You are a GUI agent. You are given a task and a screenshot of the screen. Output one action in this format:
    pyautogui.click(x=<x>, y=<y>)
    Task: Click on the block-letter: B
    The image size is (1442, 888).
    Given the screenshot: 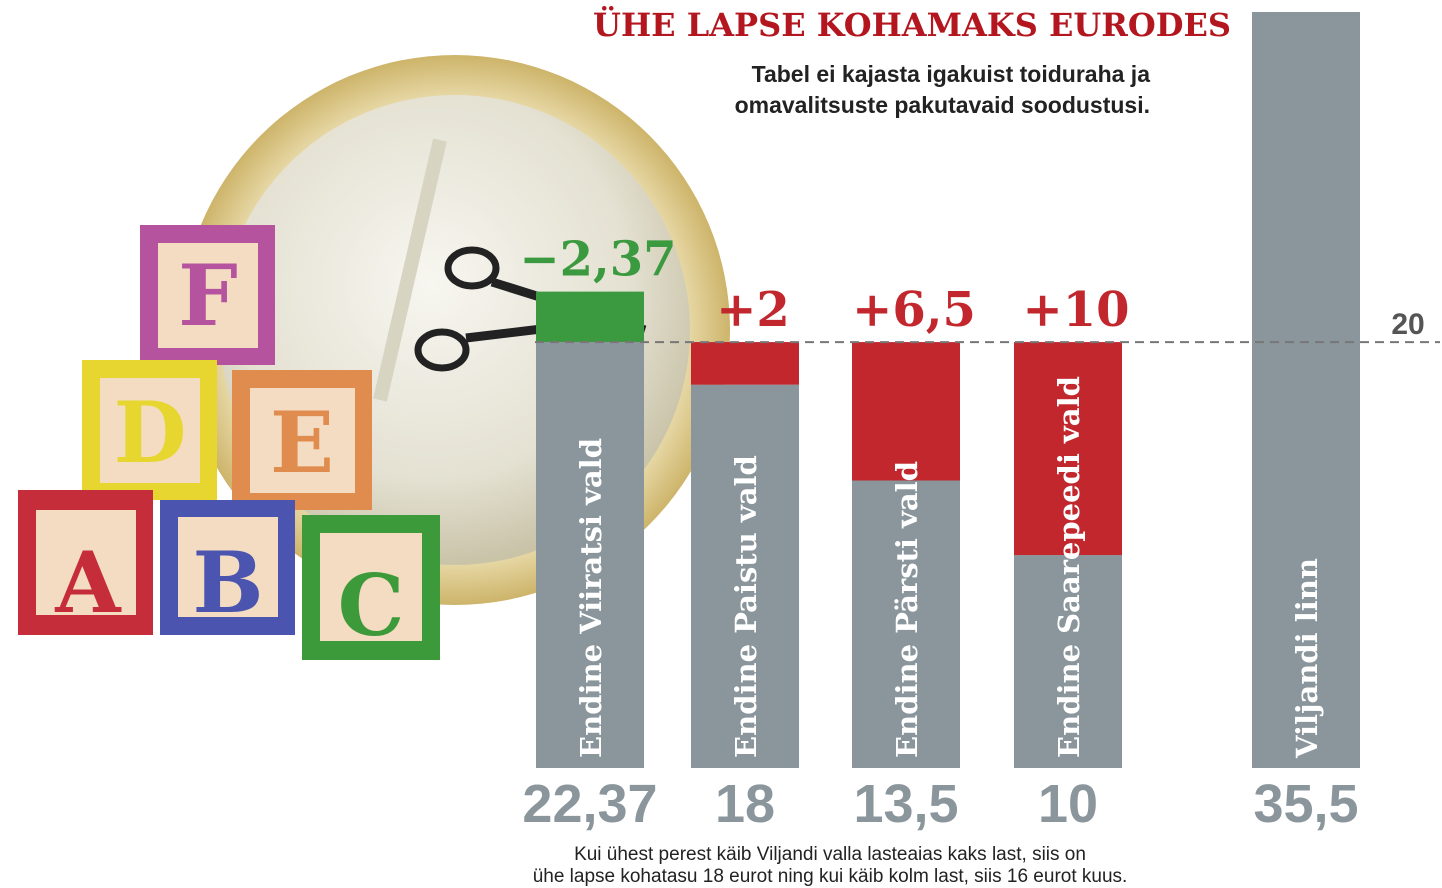 What is the action you would take?
    pyautogui.click(x=228, y=582)
    